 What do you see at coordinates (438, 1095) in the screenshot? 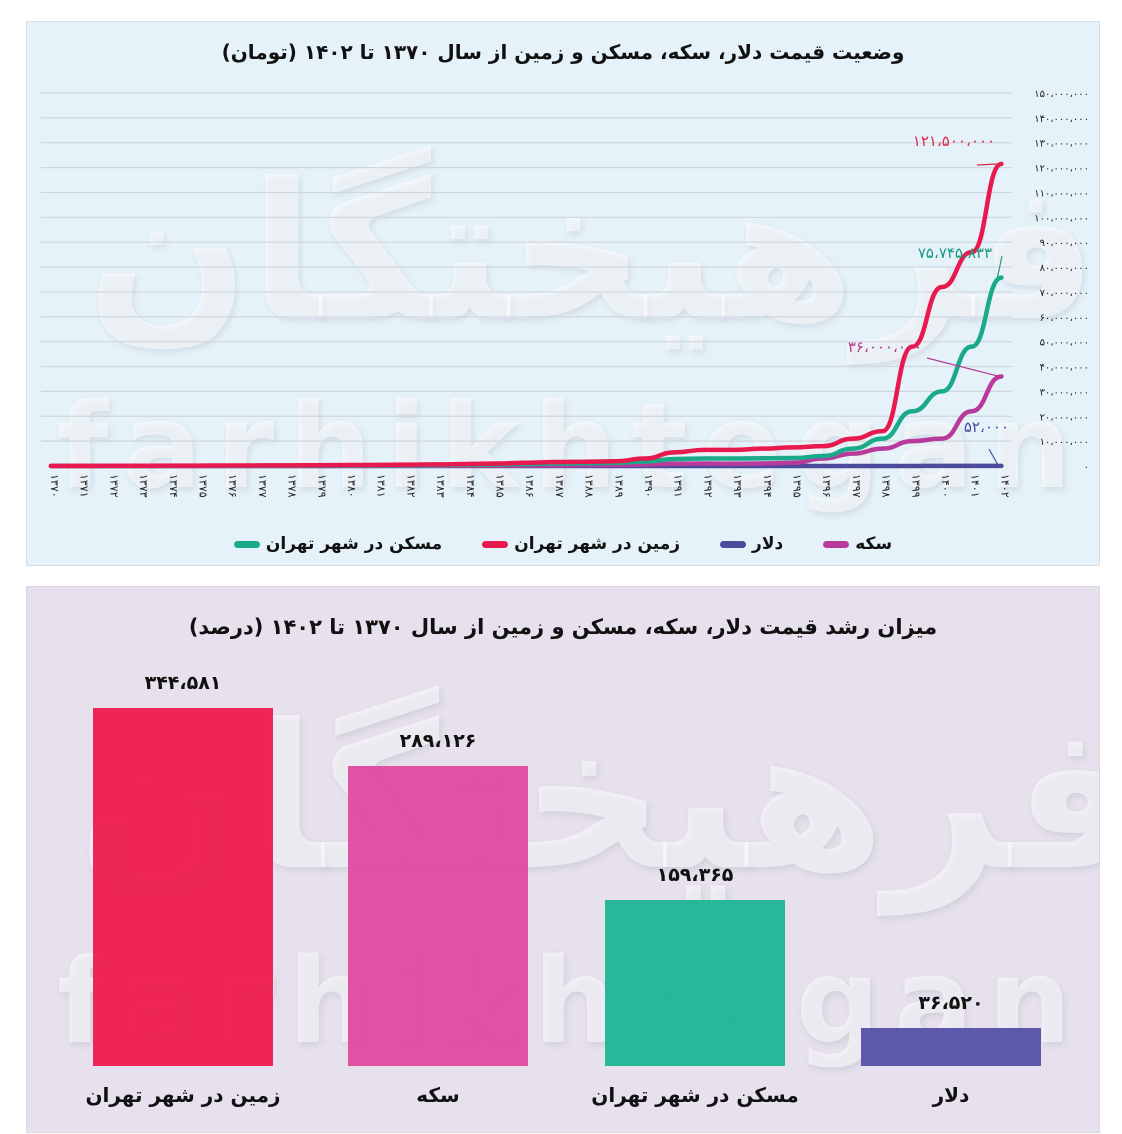
I see `bar-label-coin: سکه` at bounding box center [438, 1095].